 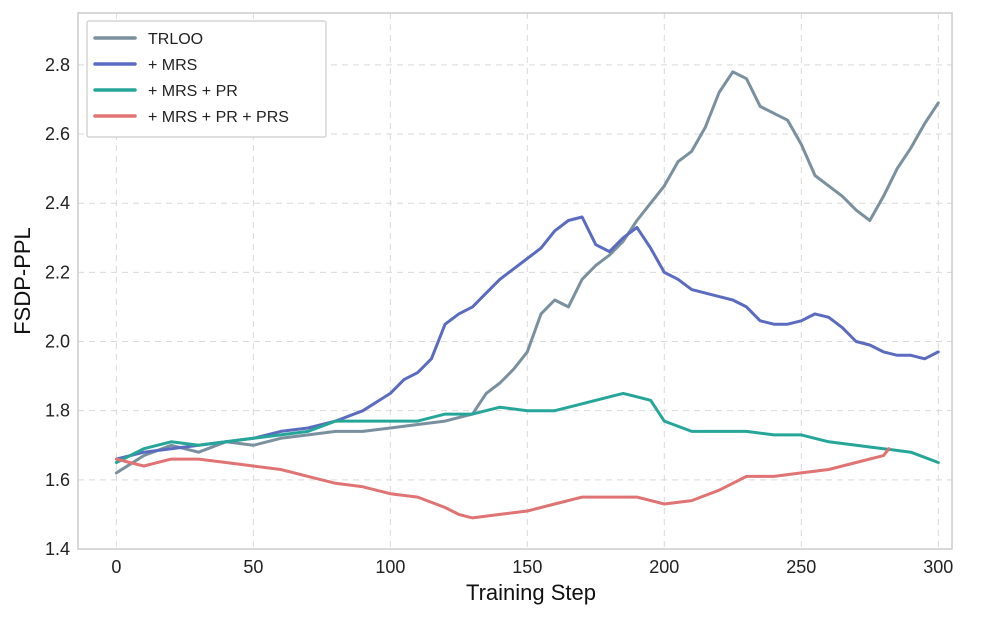 What do you see at coordinates (57, 307) in the screenshot?
I see `y-axis-ticks: 1.4 1.6 1.8 2.0 2.2 2.4 2.6 2.8` at bounding box center [57, 307].